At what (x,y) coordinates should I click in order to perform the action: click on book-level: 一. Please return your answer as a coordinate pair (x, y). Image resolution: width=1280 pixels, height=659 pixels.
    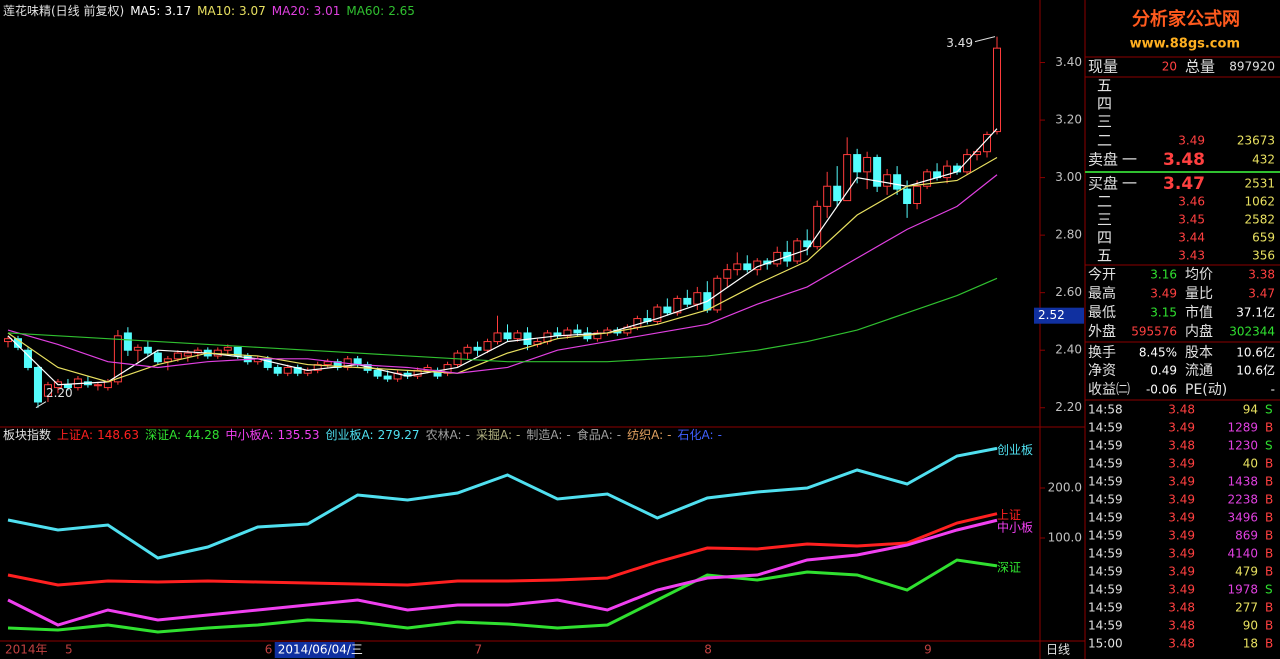
    Looking at the image, I should click on (1129, 184).